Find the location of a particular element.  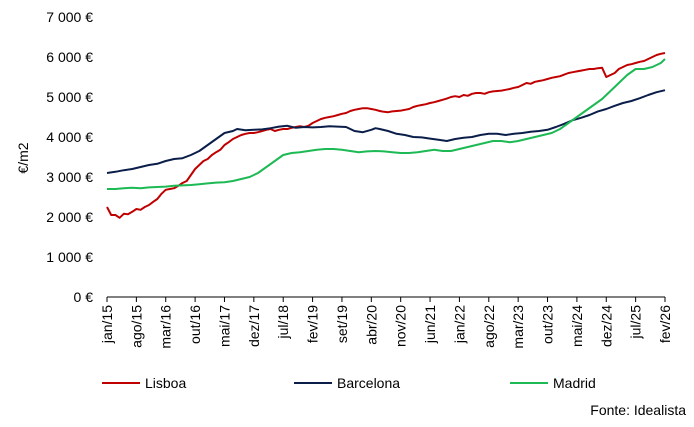

x-tick-label: jan/15 is located at coordinates (107, 324).